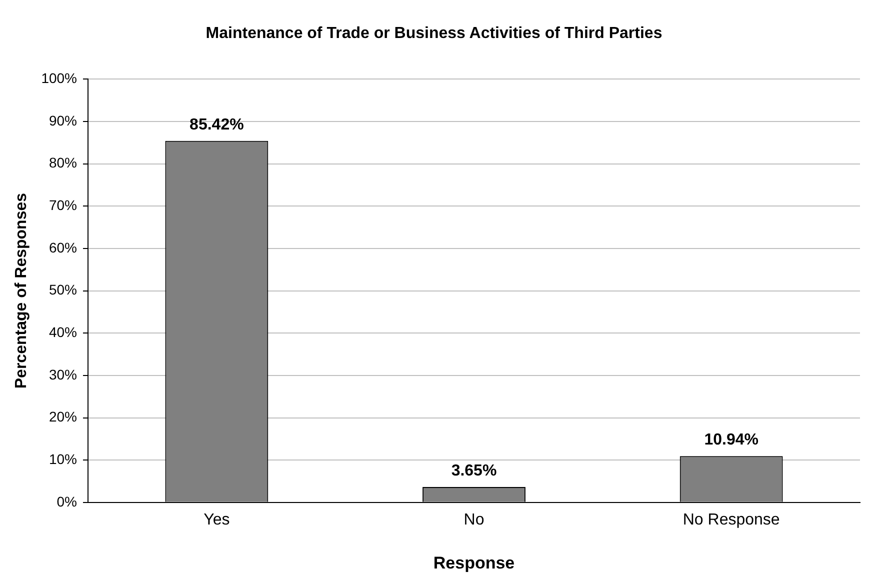 The image size is (870, 588). What do you see at coordinates (474, 471) in the screenshot?
I see `data-label: 3.65%` at bounding box center [474, 471].